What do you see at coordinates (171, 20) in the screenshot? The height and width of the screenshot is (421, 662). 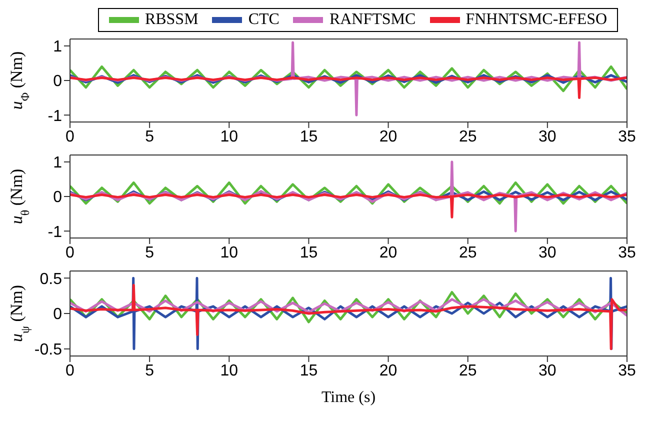 I see `legend-label: RBSSM` at bounding box center [171, 20].